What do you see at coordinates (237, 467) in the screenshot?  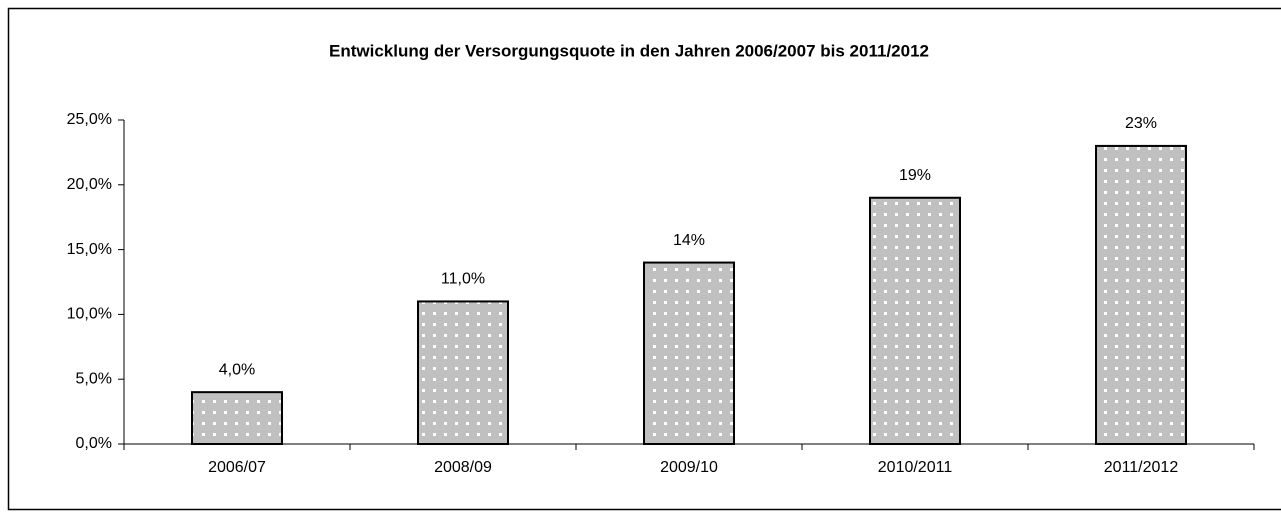 I see `x-tick-label: 2006/07` at bounding box center [237, 467].